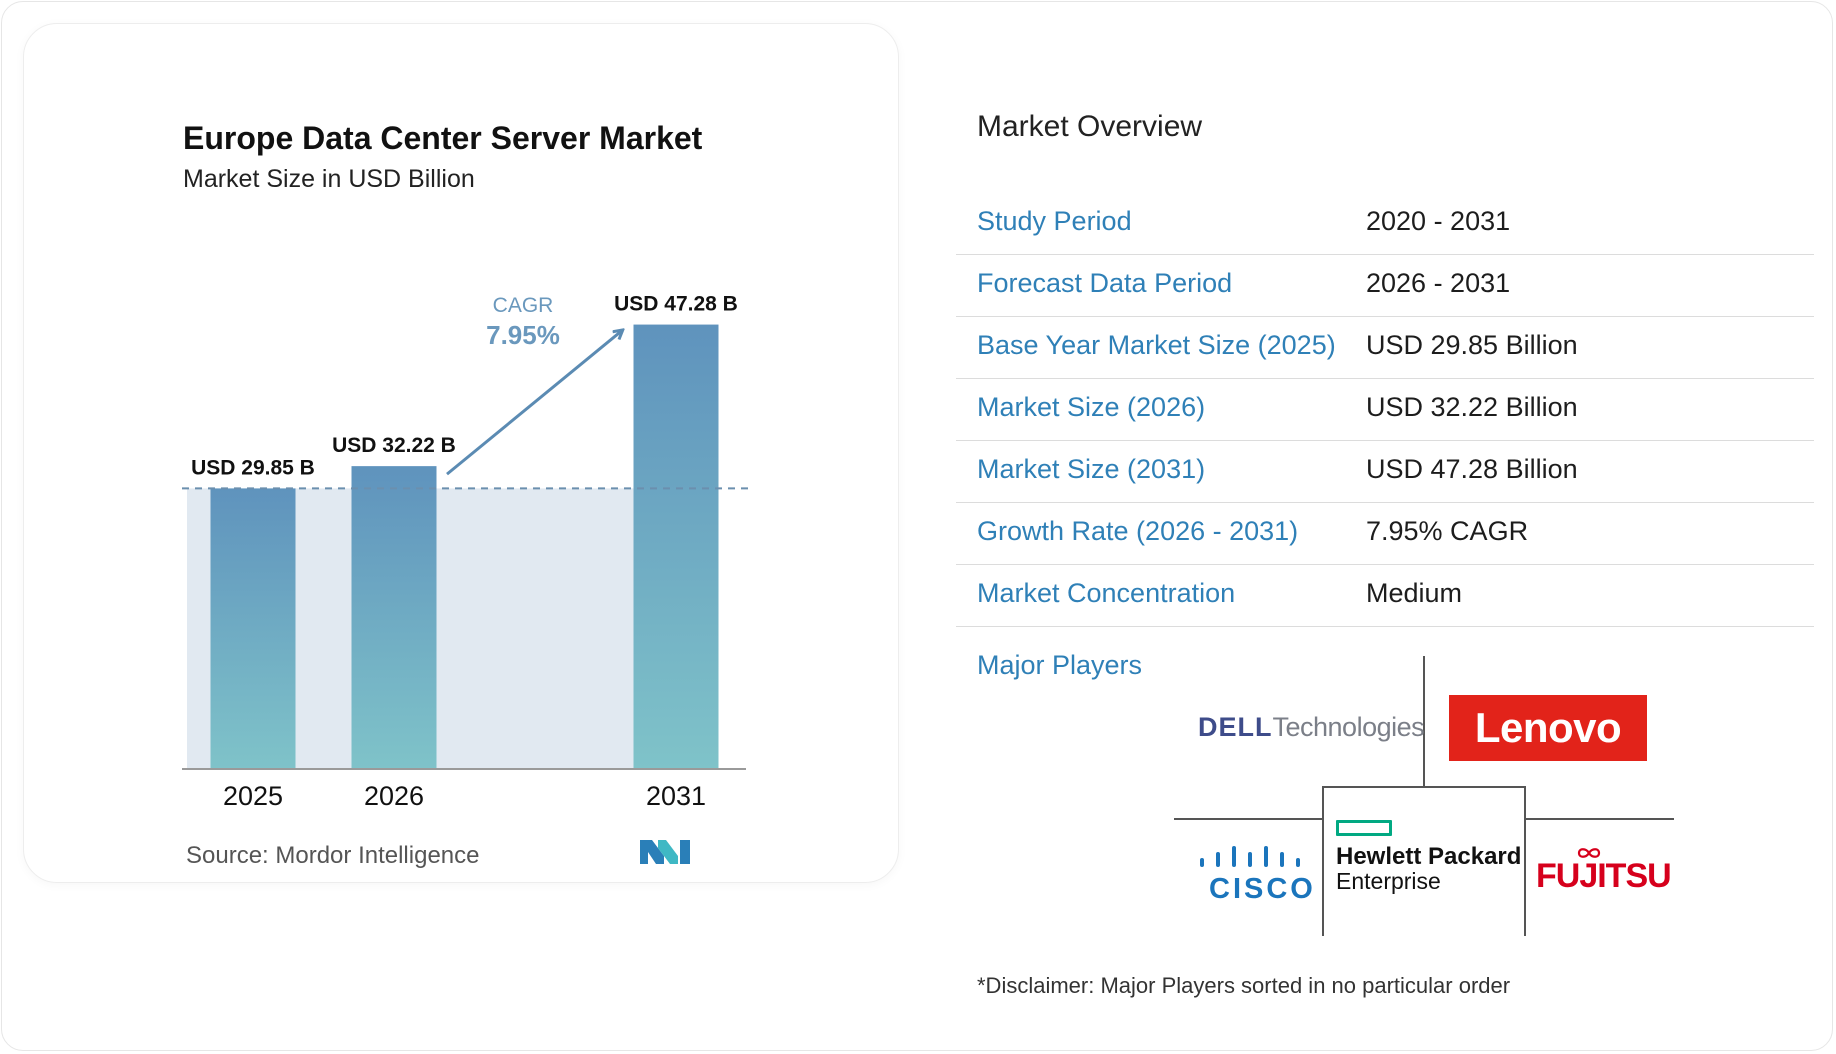 The width and height of the screenshot is (1836, 1054). What do you see at coordinates (394, 445) in the screenshot?
I see `bar-value-label: USD 32.22 B` at bounding box center [394, 445].